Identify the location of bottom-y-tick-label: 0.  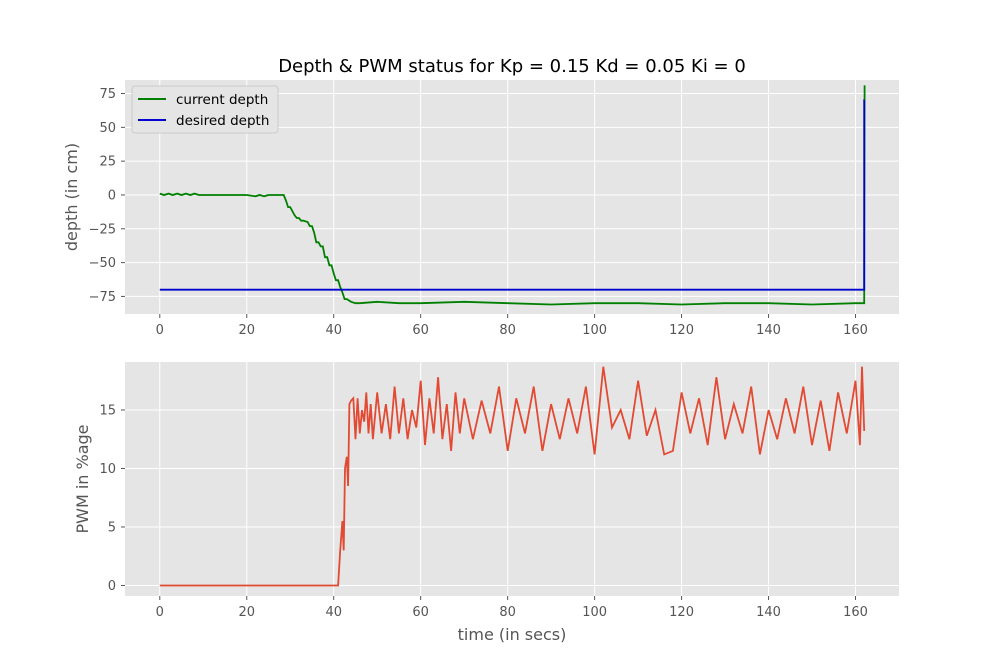
(112, 586).